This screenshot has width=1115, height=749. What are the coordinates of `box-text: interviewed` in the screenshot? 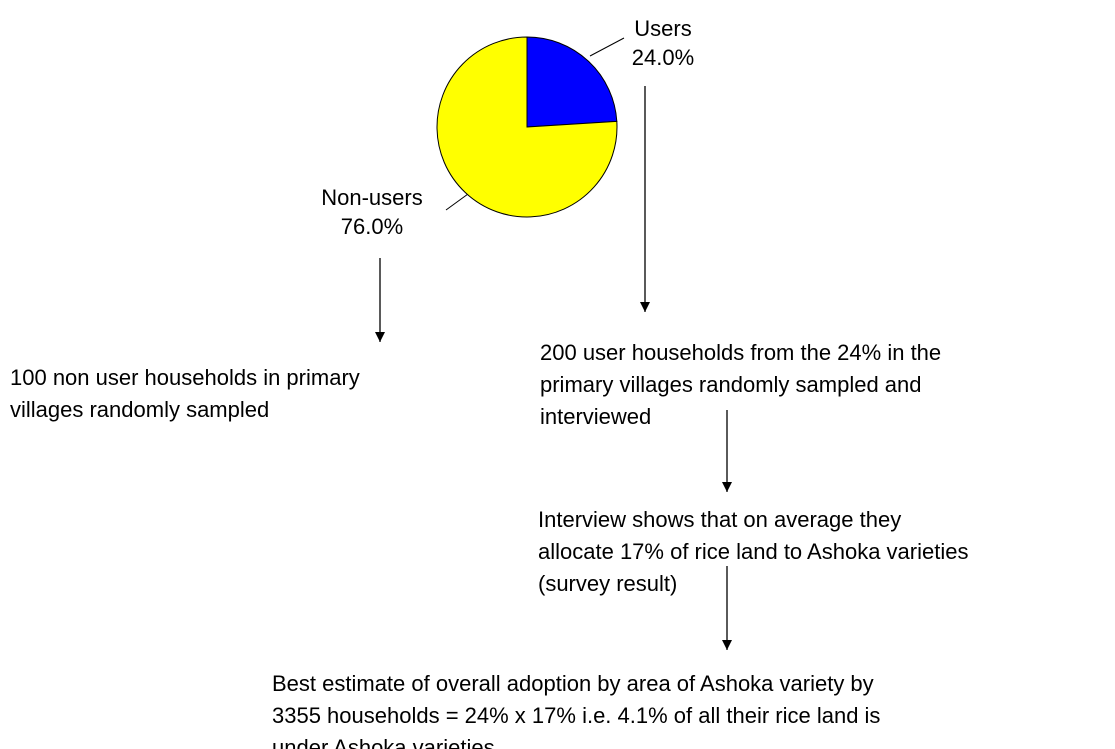 It's located at (595, 416).